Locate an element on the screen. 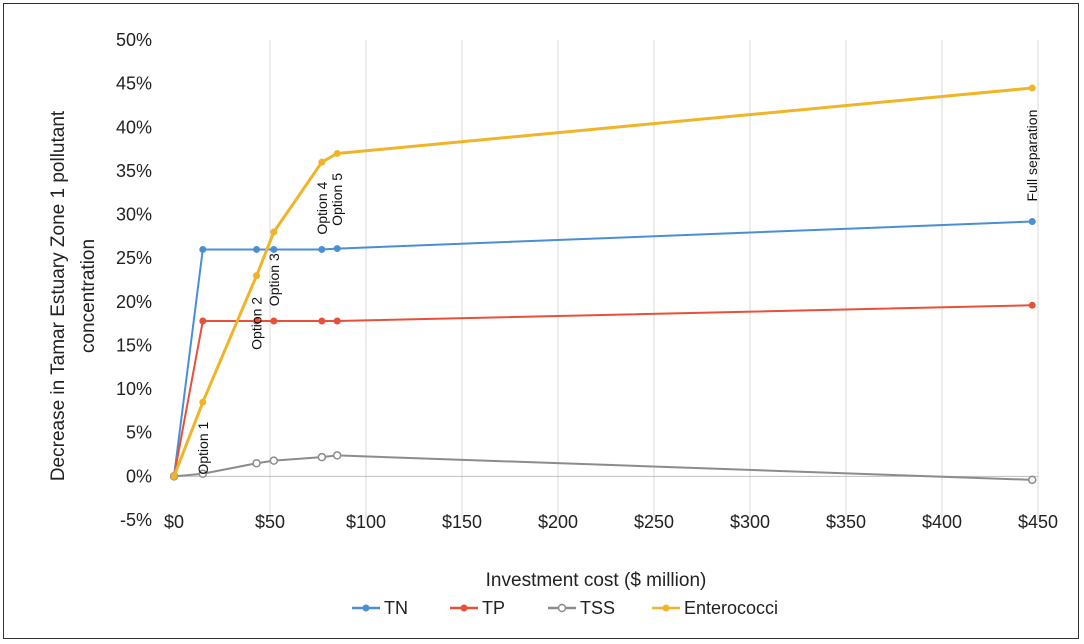 The image size is (1084, 644). y-tick-label: 50% is located at coordinates (134, 40).